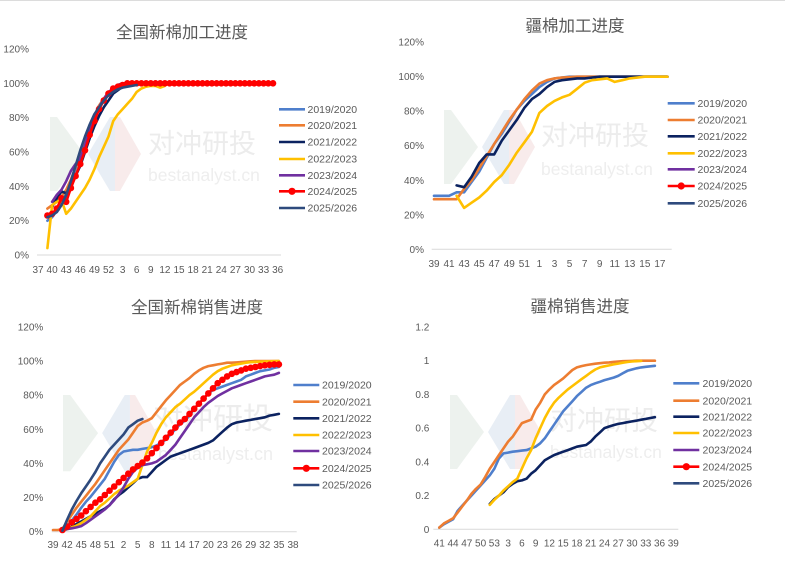 This screenshot has height=584, width=785. I want to click on legend-item: 2019/2020, so click(318, 110).